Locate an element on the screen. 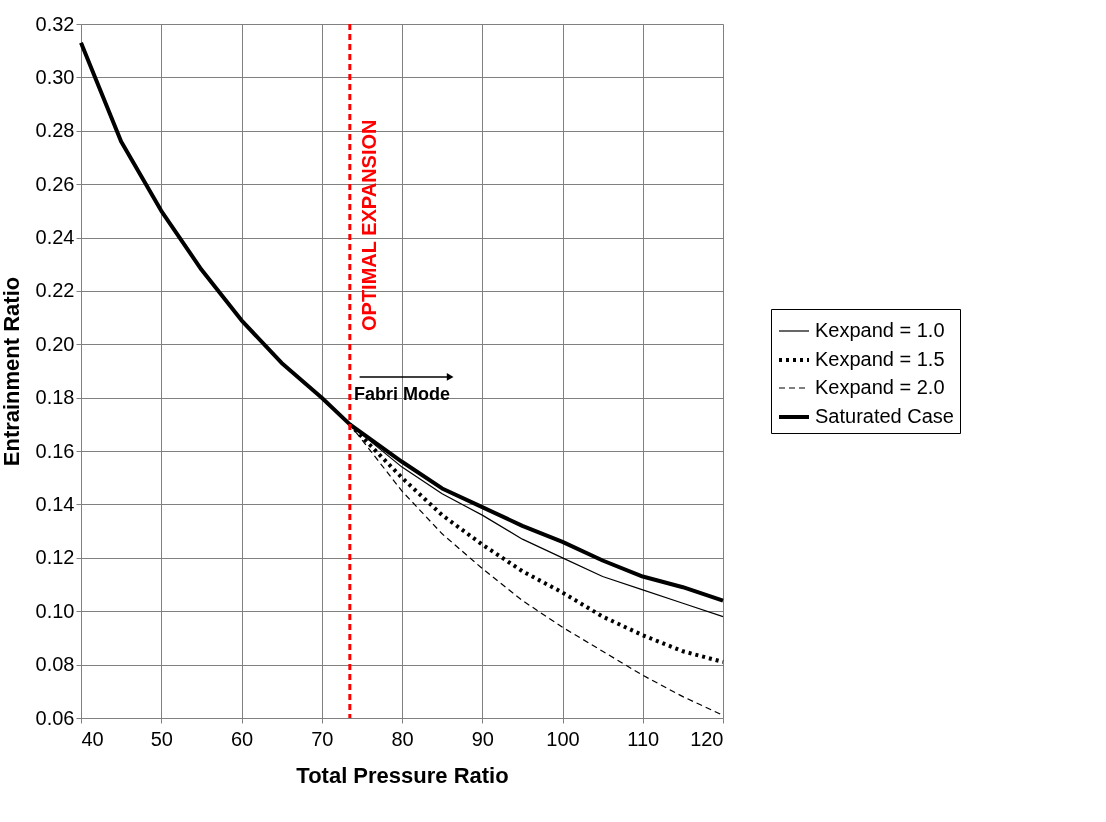  y-axis-title: Entrainment Ratio is located at coordinates (12, 371).